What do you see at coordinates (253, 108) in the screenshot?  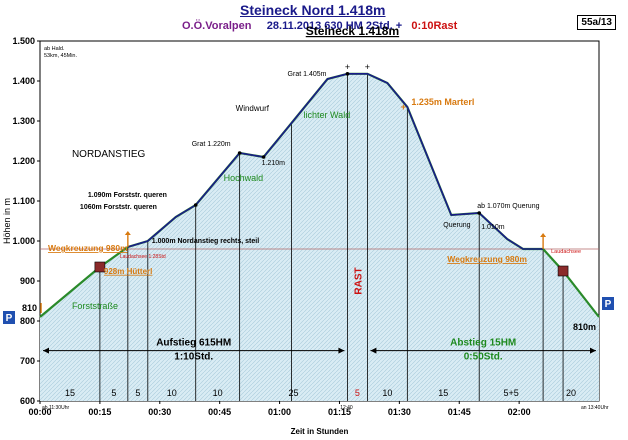 I see `annotation-windwurf: Windwurf` at bounding box center [253, 108].